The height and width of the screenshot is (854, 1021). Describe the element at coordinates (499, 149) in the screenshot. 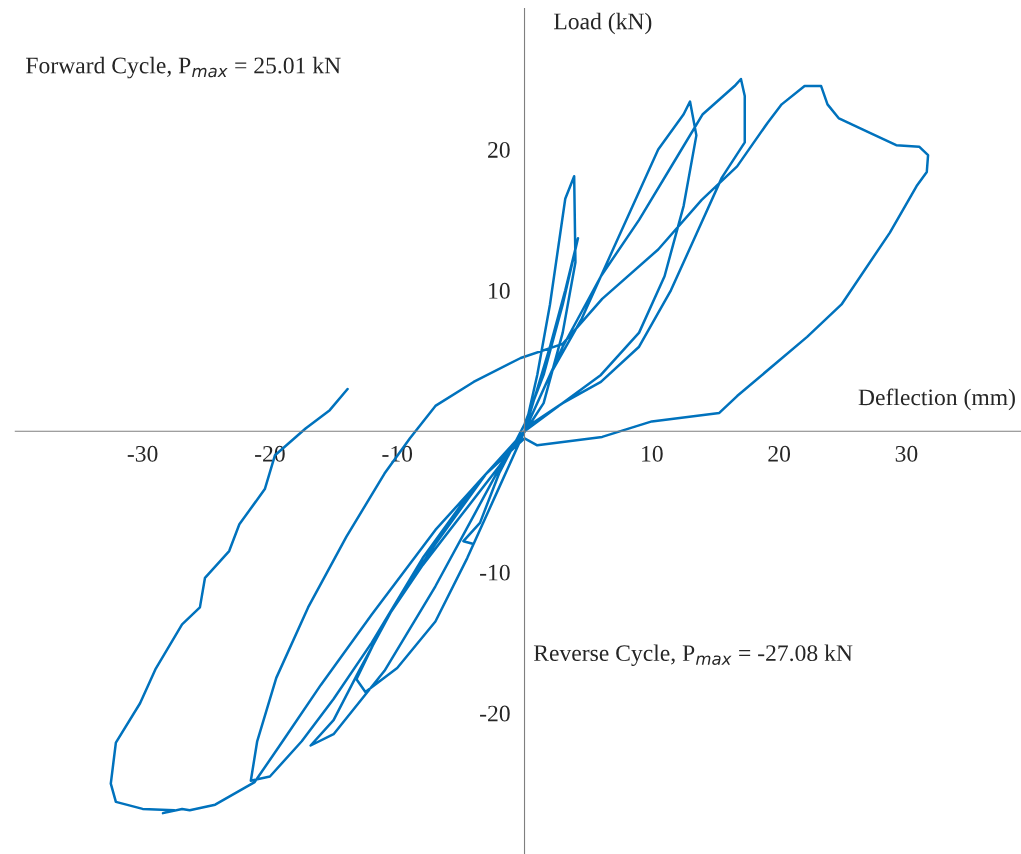

I see `y-tick-label: 20` at that location.